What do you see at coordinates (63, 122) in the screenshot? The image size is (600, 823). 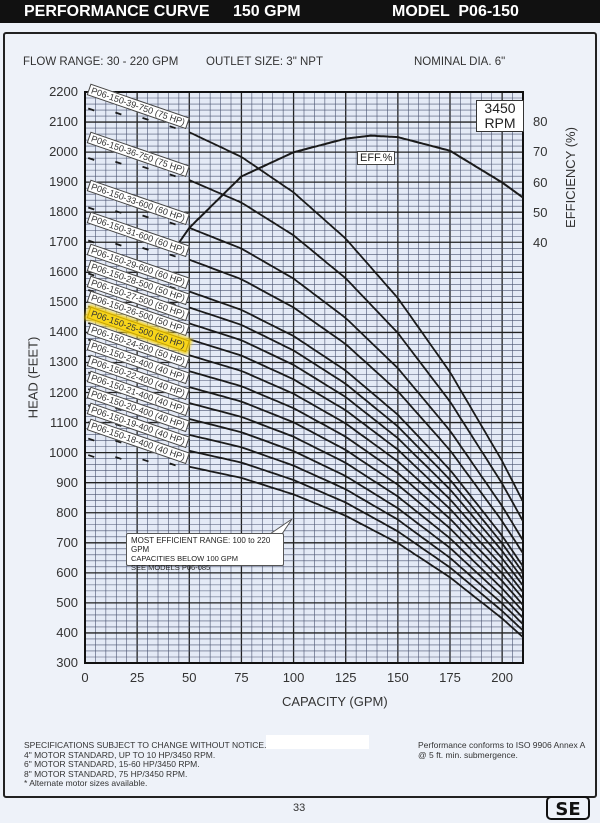 I see `y-tick-label: 2100` at bounding box center [63, 122].